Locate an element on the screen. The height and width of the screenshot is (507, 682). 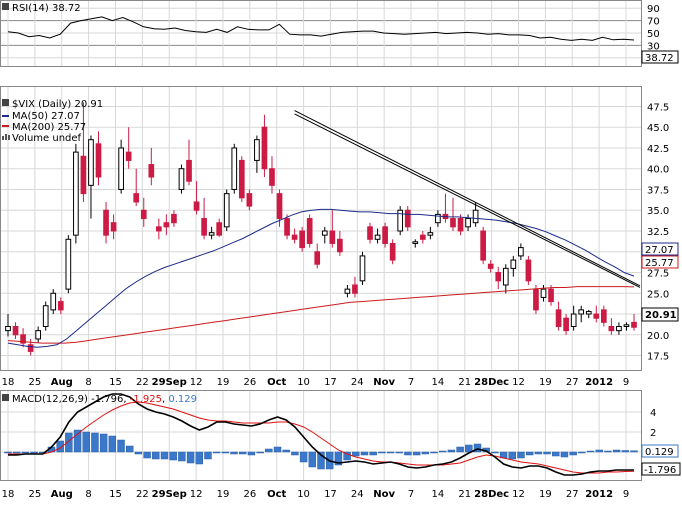
price-tick-label: 45.0 is located at coordinates (658, 128).